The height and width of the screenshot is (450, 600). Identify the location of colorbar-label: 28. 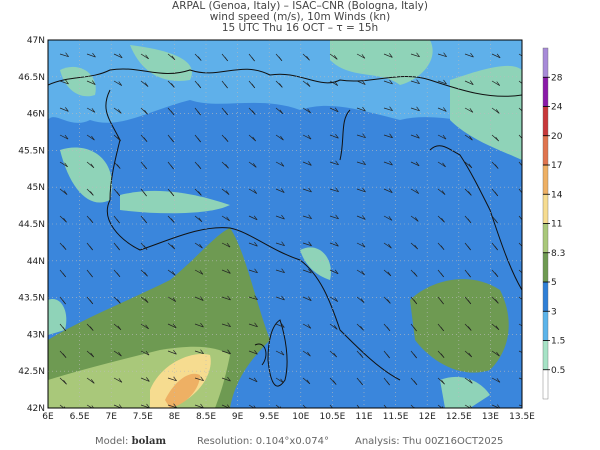
(557, 78).